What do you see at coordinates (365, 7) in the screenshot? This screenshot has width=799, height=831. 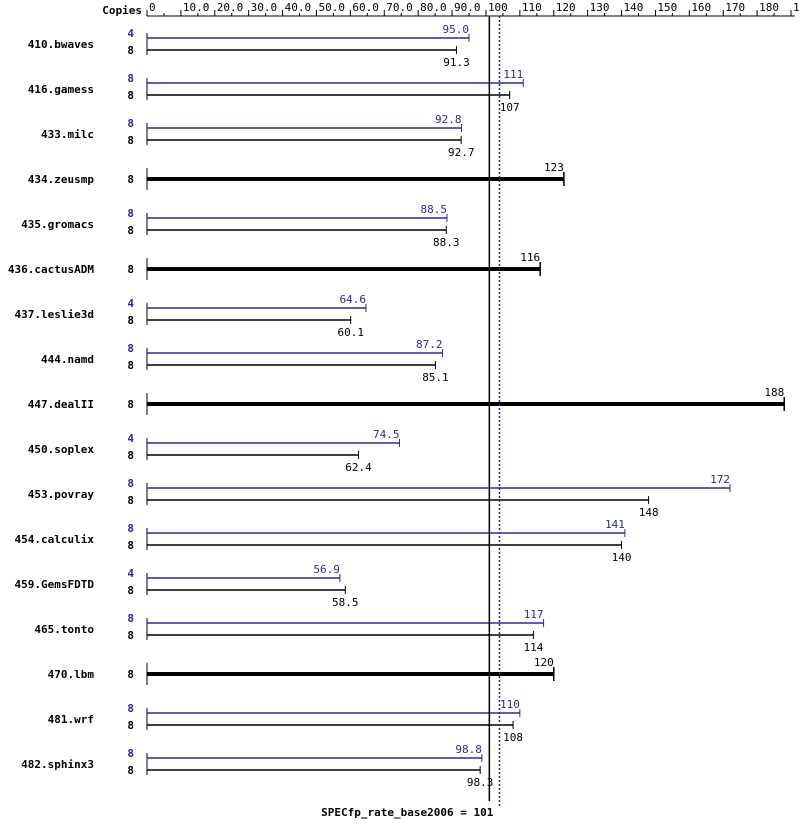 I see `x-tick-label: 60.0` at bounding box center [365, 7].